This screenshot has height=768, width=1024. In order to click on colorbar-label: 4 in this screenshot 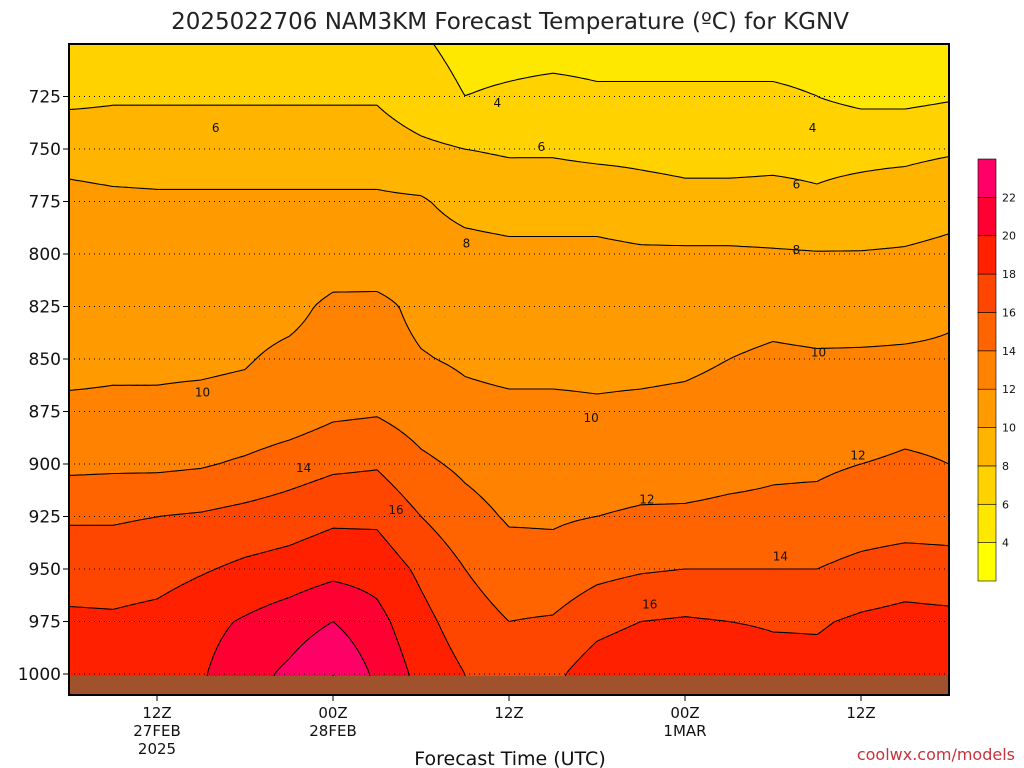, I will do `click(1005, 543)`.